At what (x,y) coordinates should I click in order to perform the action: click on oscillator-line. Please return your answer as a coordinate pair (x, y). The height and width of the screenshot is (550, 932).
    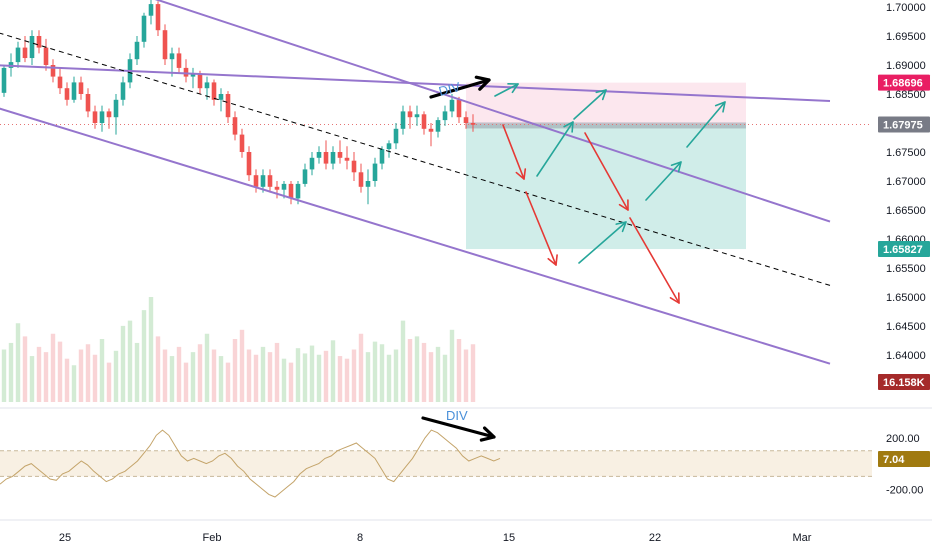
    Looking at the image, I should click on (250, 463).